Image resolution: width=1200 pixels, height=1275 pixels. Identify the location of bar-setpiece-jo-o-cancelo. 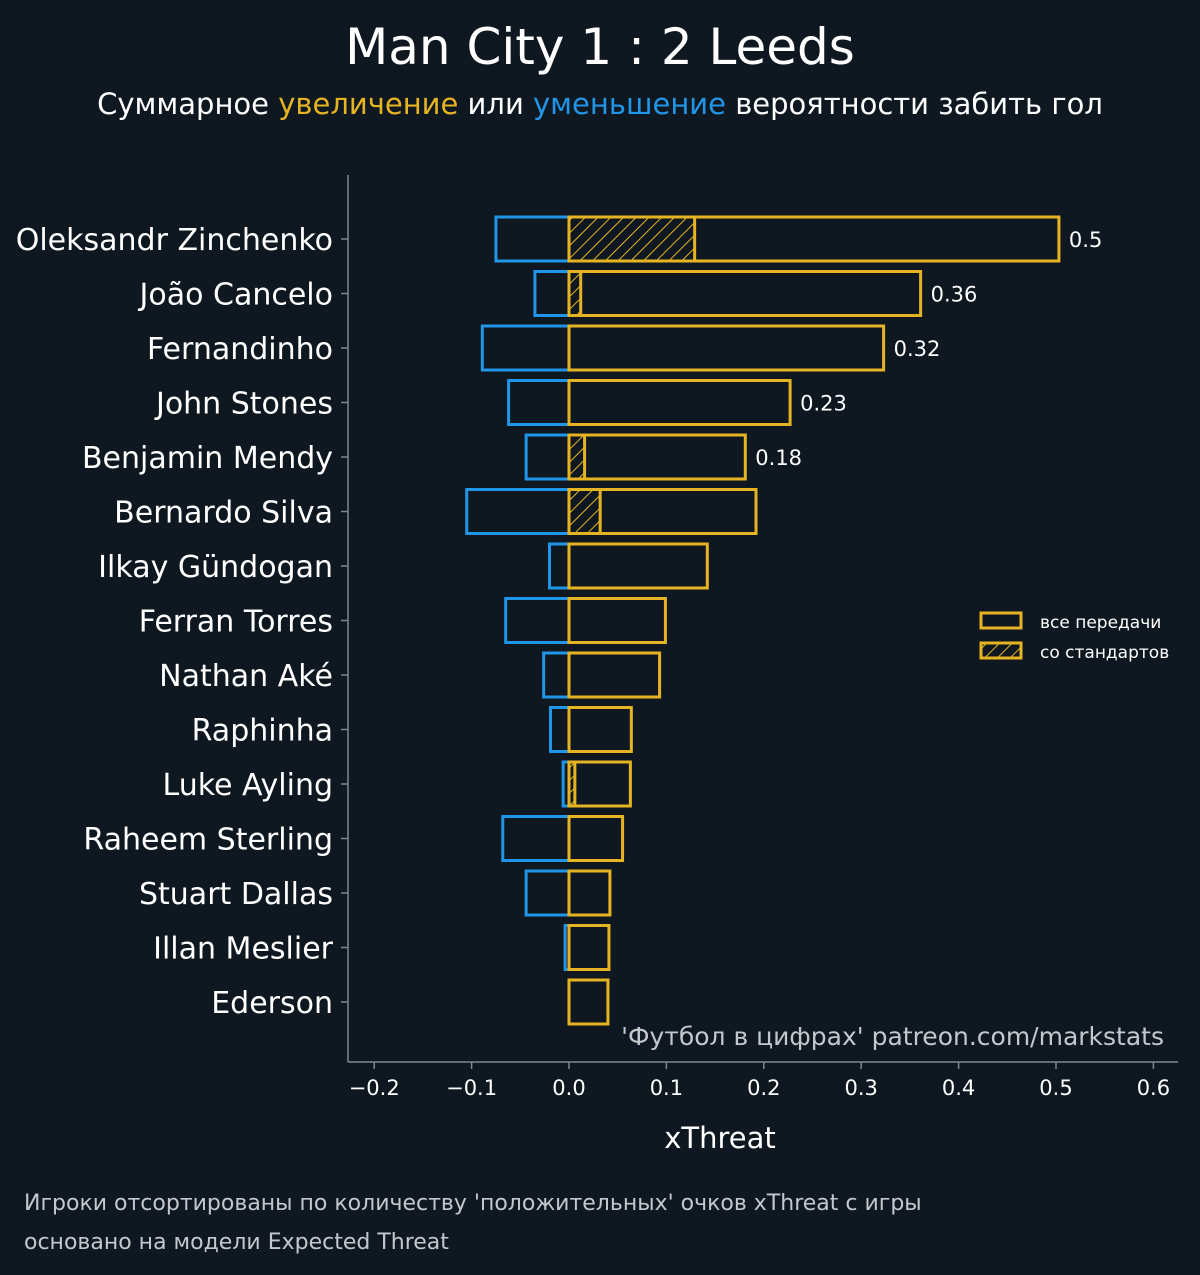
(575, 293).